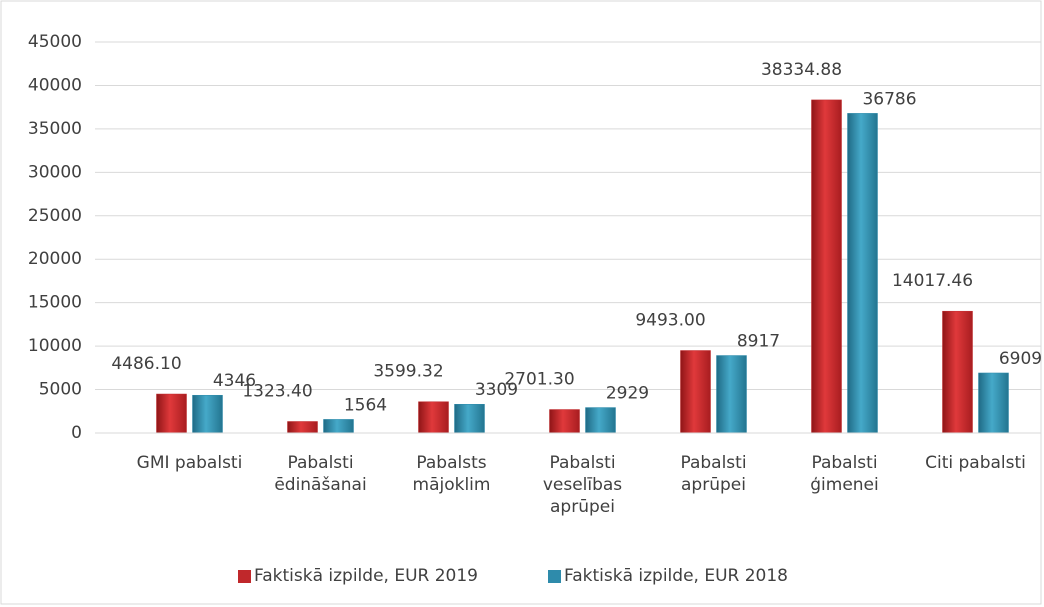 This screenshot has width=1044, height=607. What do you see at coordinates (55, 346) in the screenshot?
I see `y-tick-label: 10000` at bounding box center [55, 346].